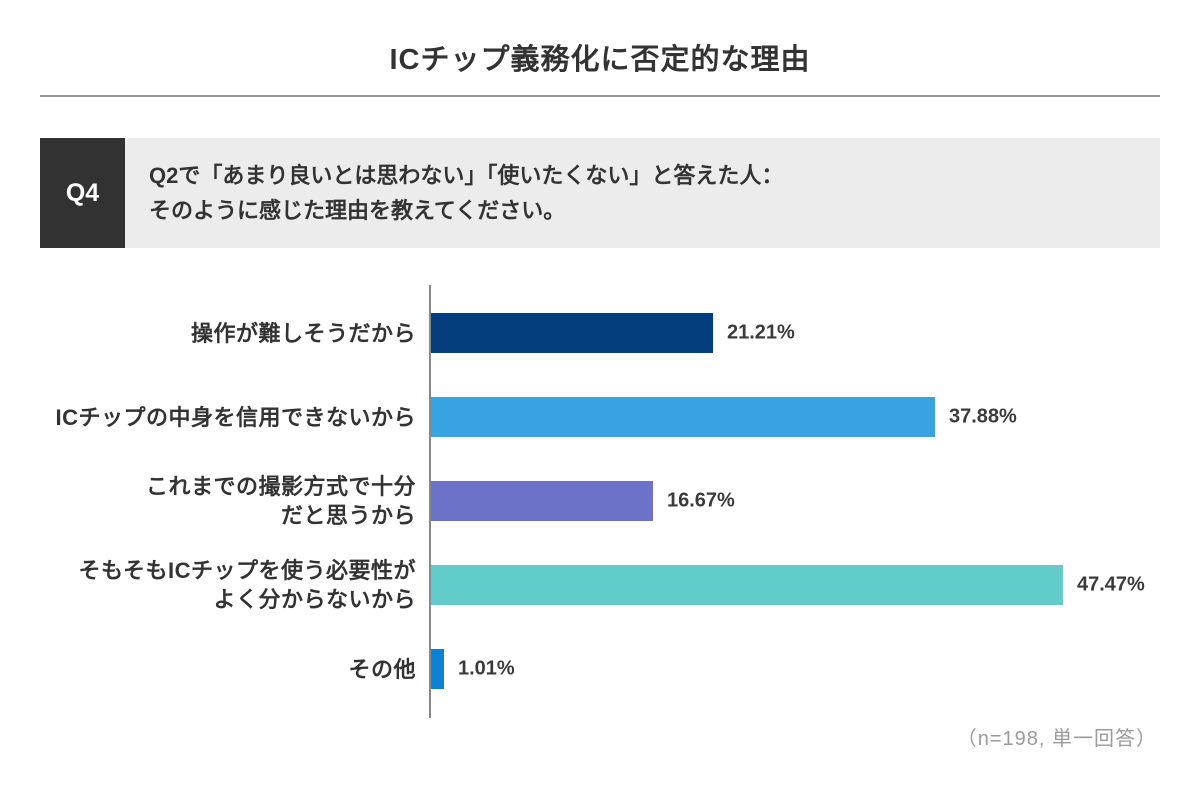  I want to click on question-line-2: そのように感じた理由を教えてください。, so click(357, 210).